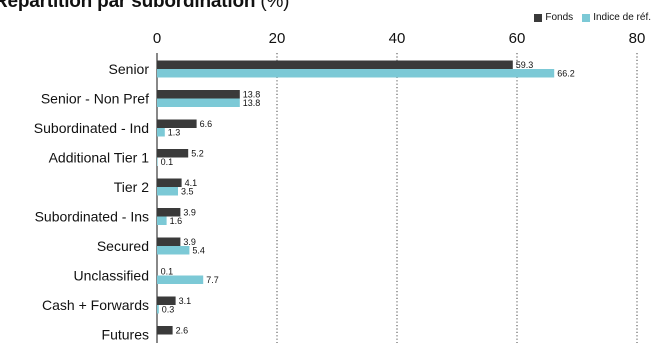 This screenshot has width=657, height=345. I want to click on data-label-indice: 1.3, so click(174, 133).